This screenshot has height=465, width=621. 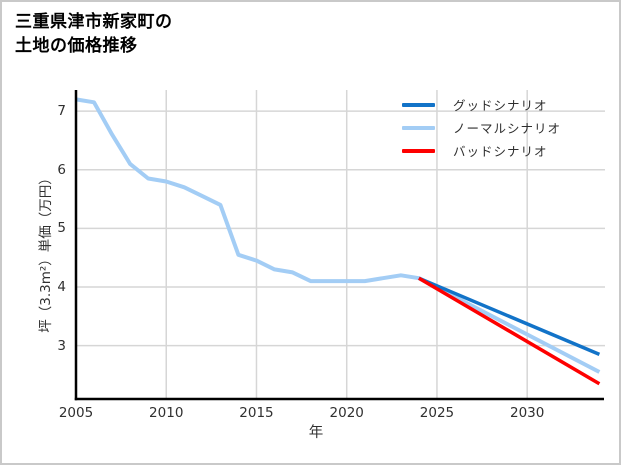 What do you see at coordinates (500, 151) in the screenshot?
I see `legend-label: バッドシナリオ` at bounding box center [500, 151].